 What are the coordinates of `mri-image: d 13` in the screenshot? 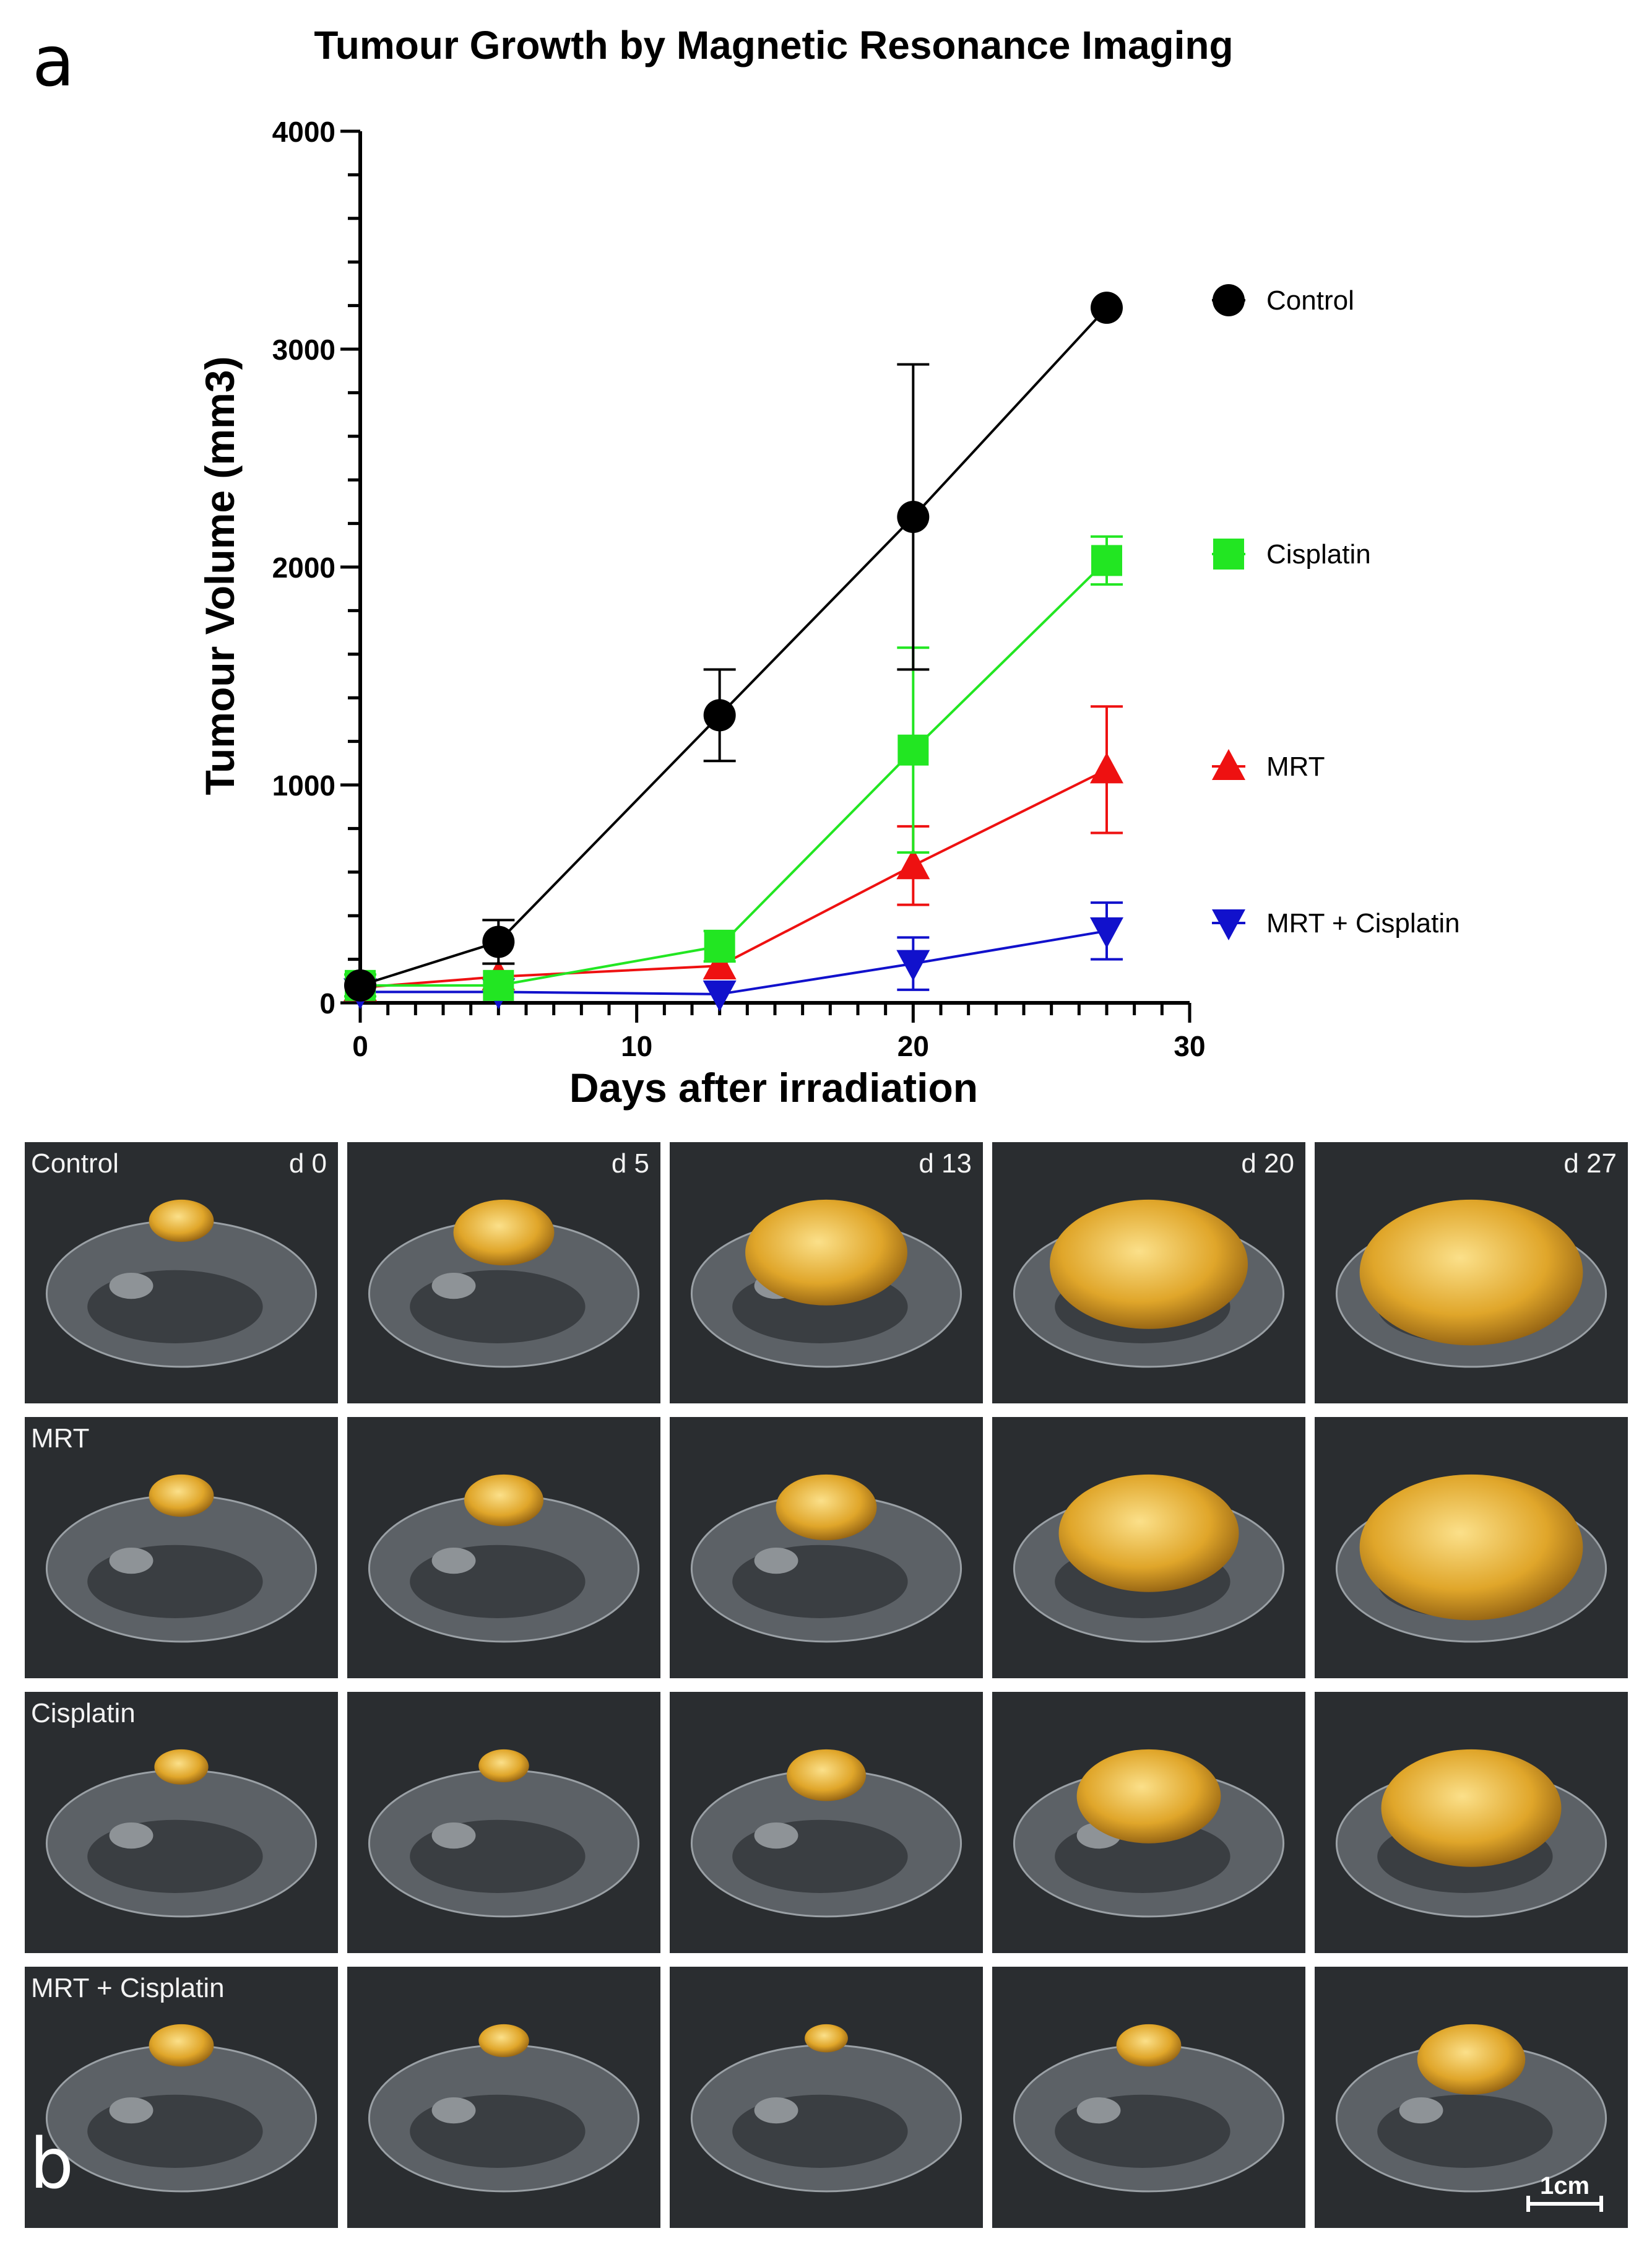 It's located at (826, 1273).